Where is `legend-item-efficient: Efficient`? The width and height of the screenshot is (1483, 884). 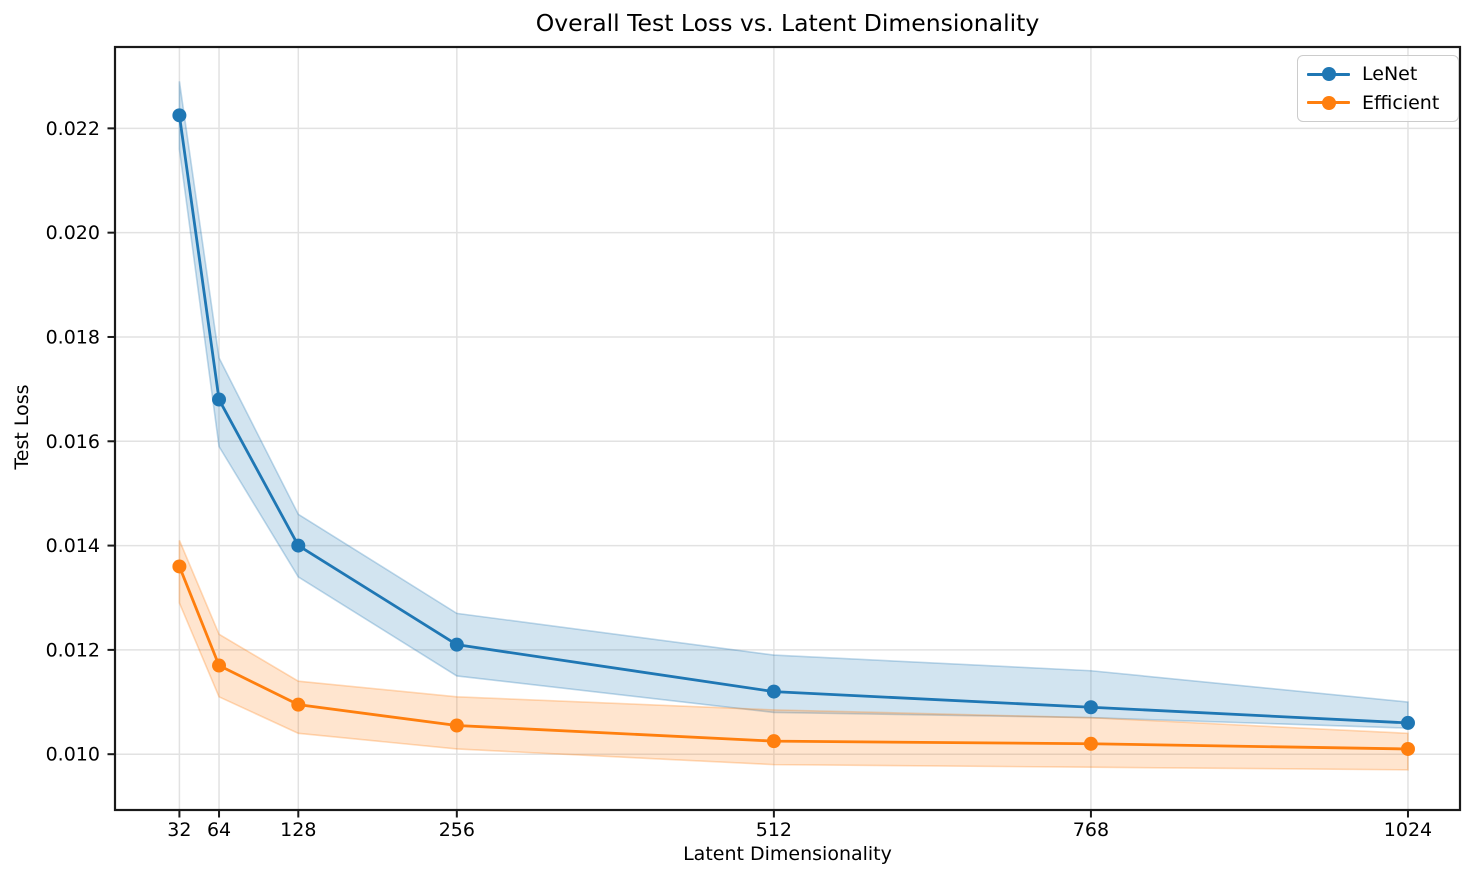 legend-item-efficient: Efficient is located at coordinates (1378, 103).